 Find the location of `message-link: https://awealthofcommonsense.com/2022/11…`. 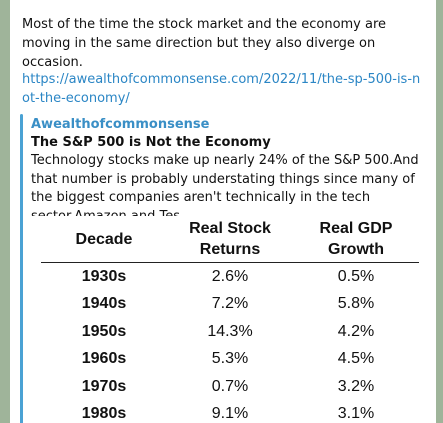

message-link: https://awealthofcommonsense.com/2022/11… is located at coordinates (221, 89).